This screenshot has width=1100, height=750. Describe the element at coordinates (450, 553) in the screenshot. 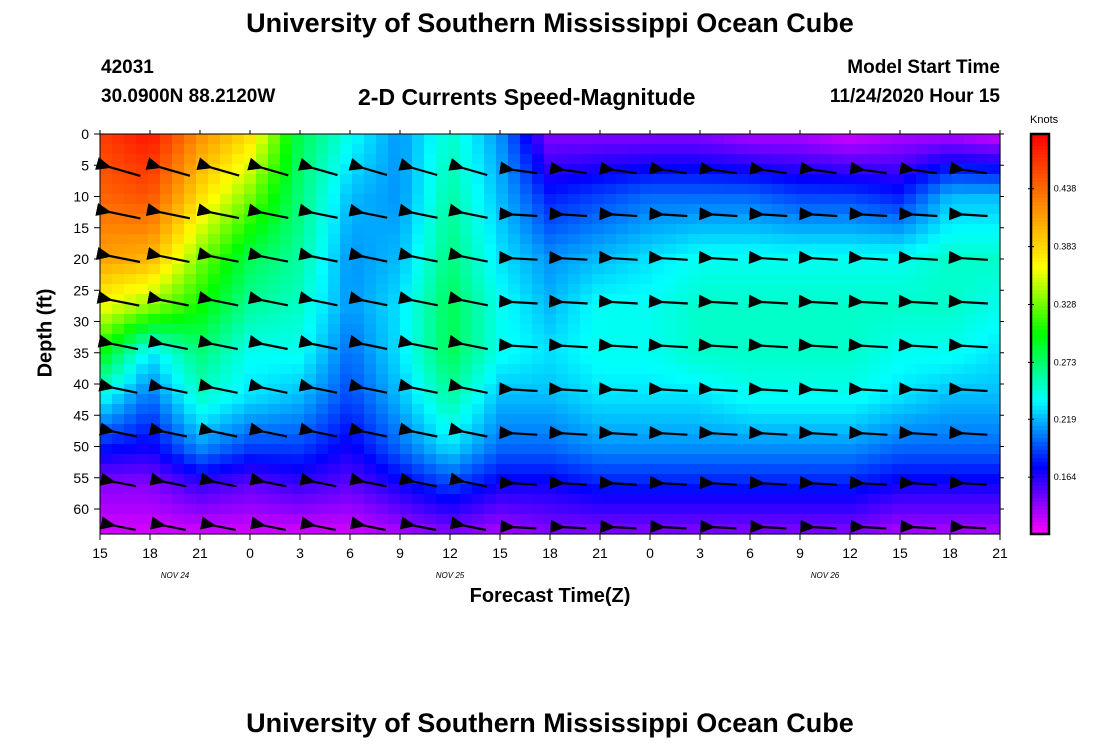

I see `x-tick-label: 12` at that location.